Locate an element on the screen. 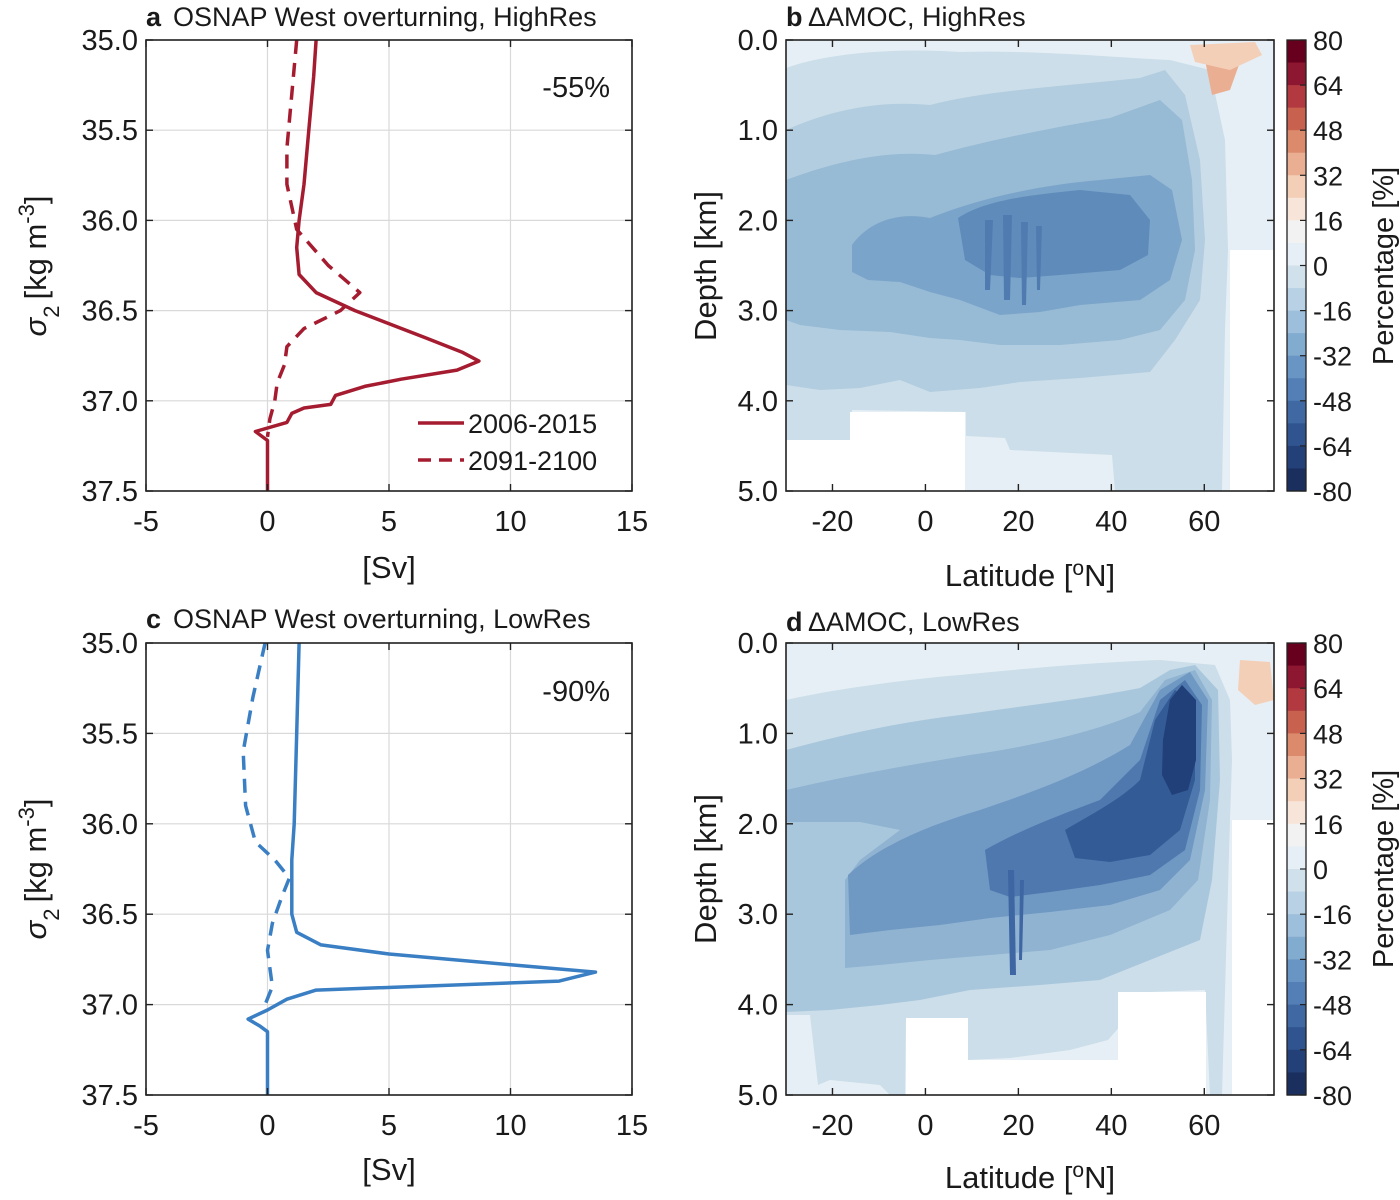 The width and height of the screenshot is (1400, 1200). panel-d-title: ΔAMOC, LowRes is located at coordinates (914, 622).